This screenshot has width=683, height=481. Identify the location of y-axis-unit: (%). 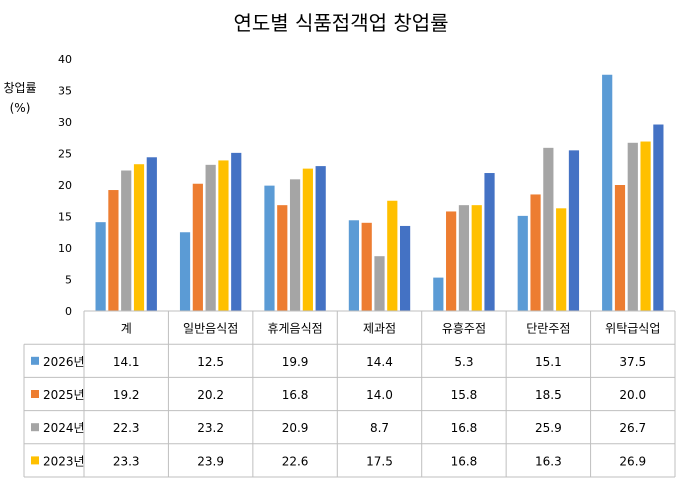
(20, 108).